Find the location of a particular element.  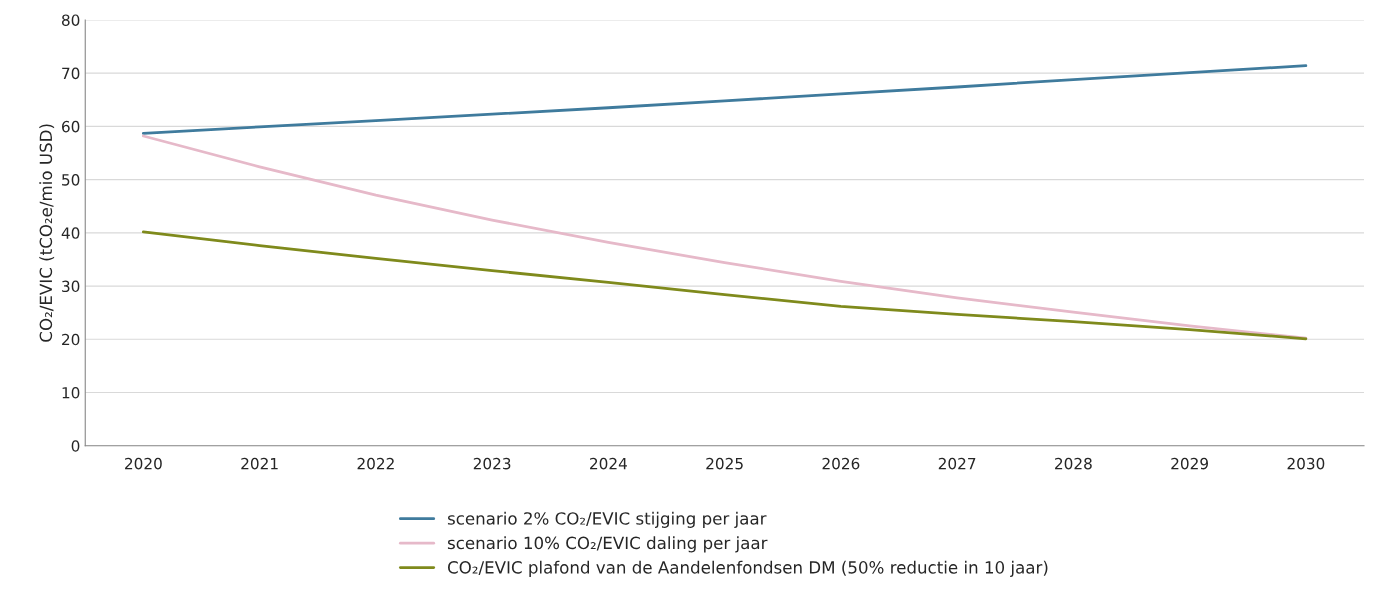

x-tick-label: 2030 is located at coordinates (1306, 463).